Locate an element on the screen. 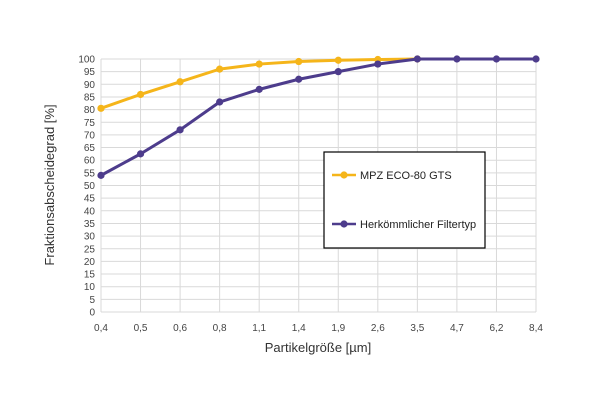  y-tick-label: 70 is located at coordinates (90, 135).